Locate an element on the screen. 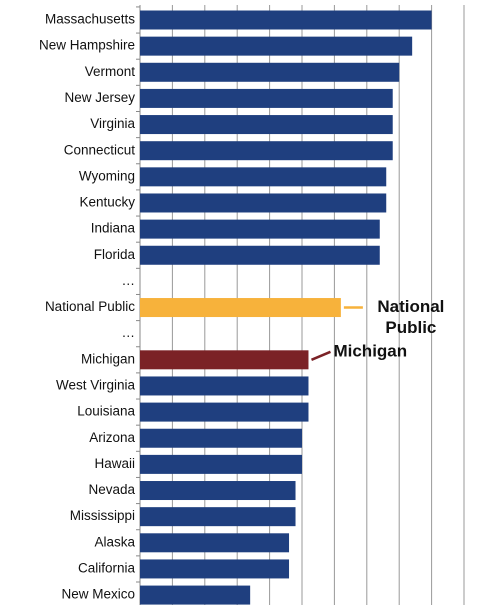 This screenshot has height=605, width=477. y-tick-label: New Hampshire is located at coordinates (87, 45).